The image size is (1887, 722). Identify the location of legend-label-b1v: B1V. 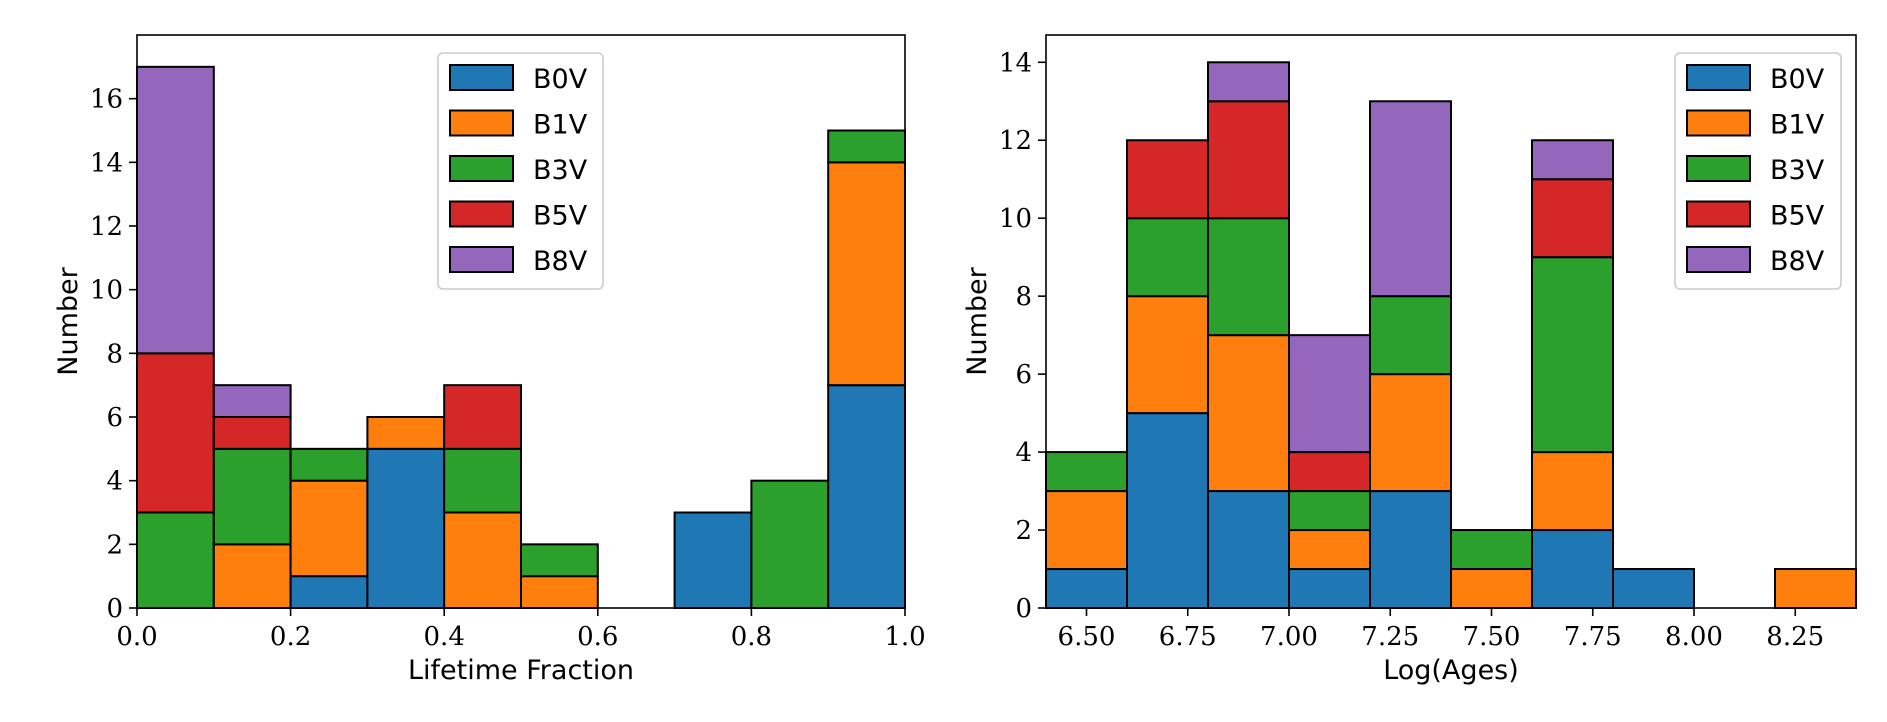
(1797, 125).